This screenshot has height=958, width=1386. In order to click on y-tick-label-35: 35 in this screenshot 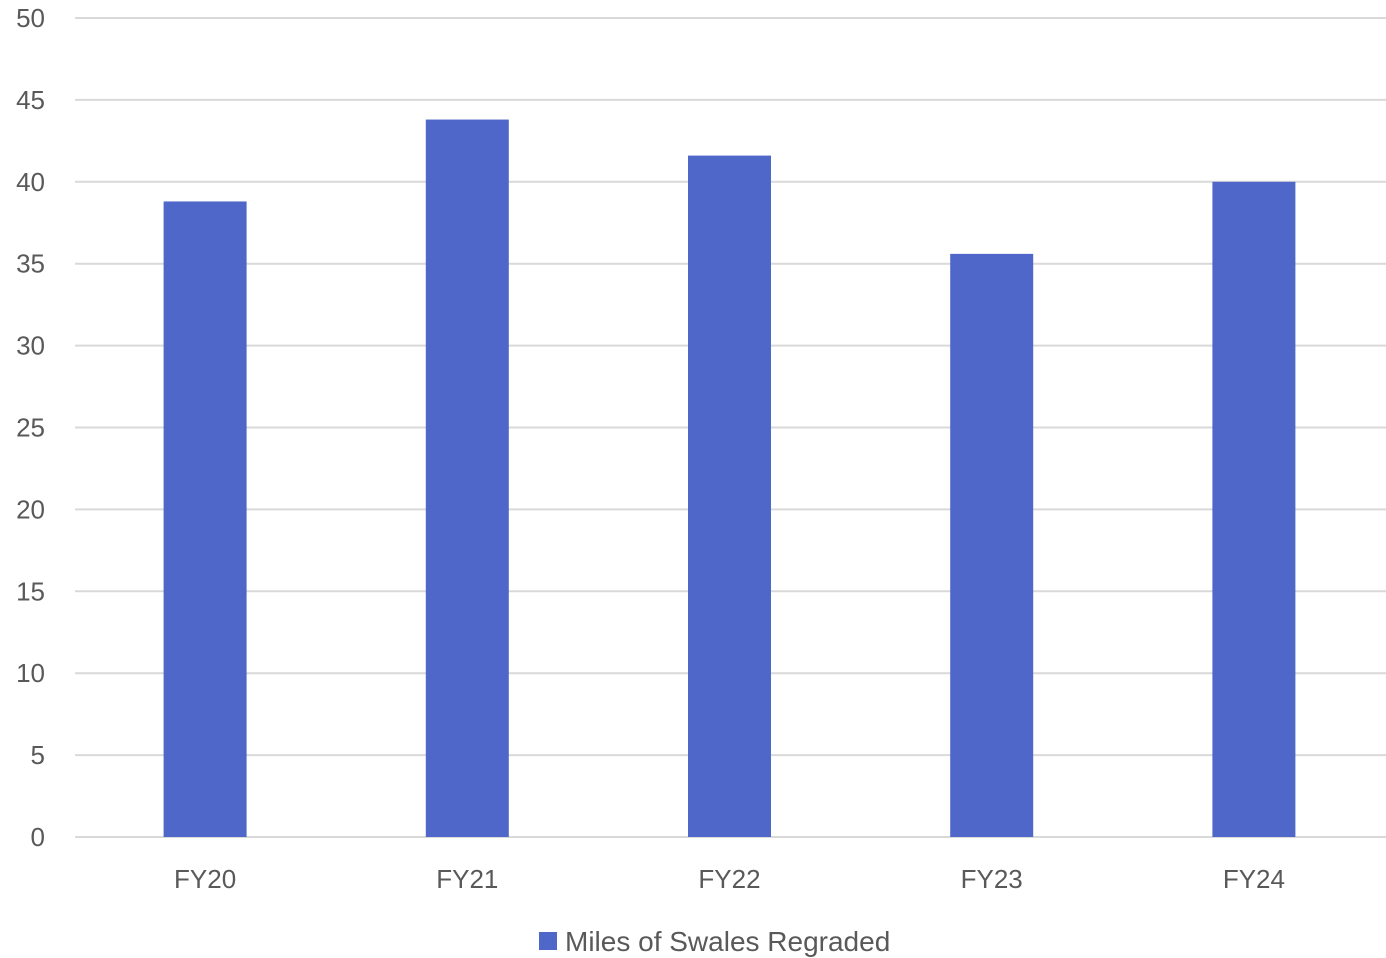, I will do `click(30, 264)`.